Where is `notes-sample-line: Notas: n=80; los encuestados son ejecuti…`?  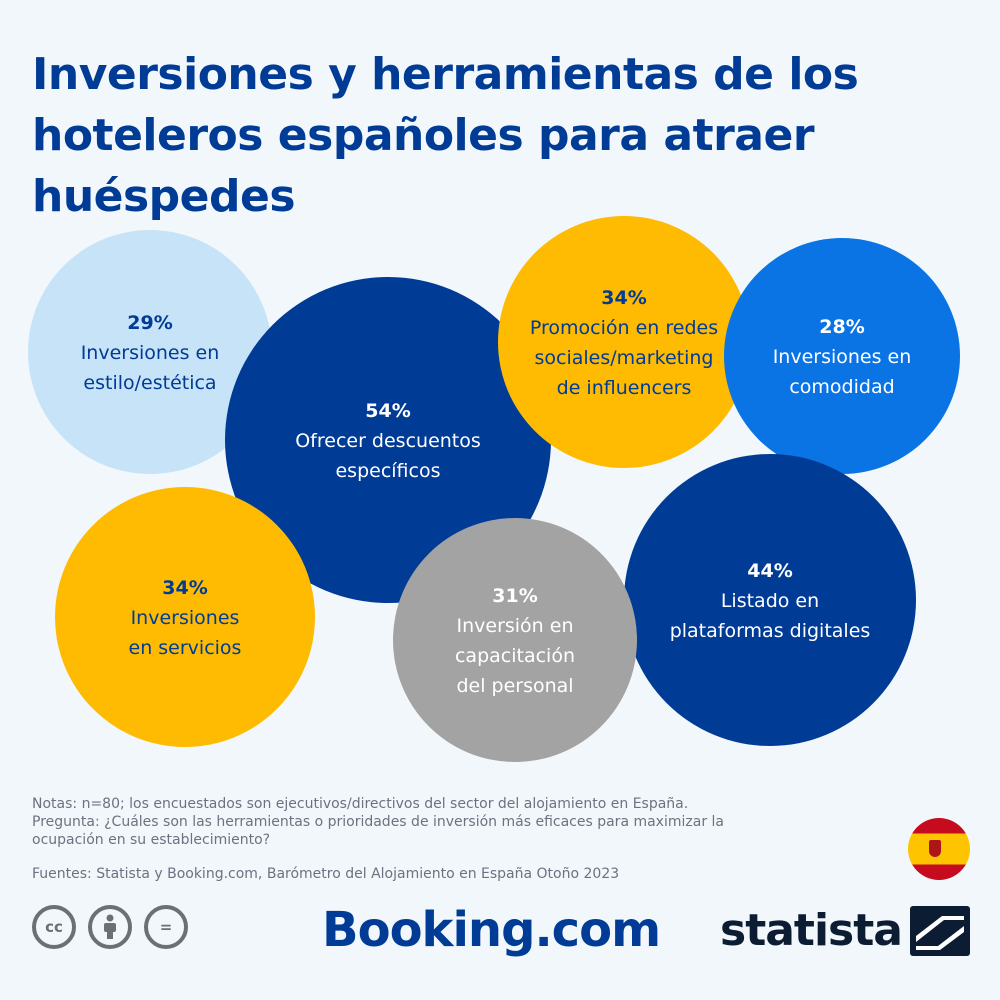 notes-sample-line: Notas: n=80; los encuestados son ejecuti… is located at coordinates (360, 804).